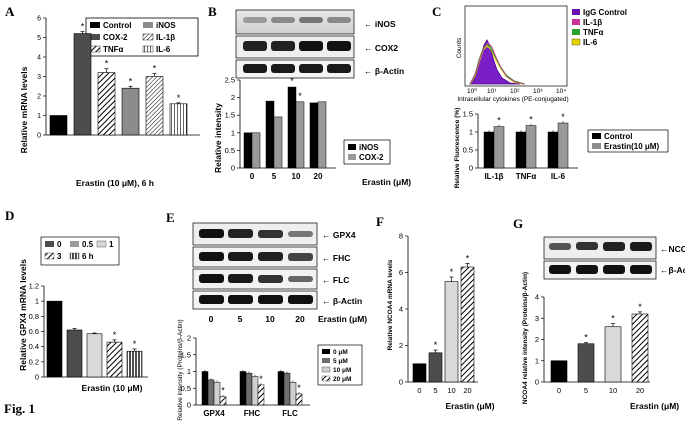 This screenshot has width=685, height=423. What do you see at coordinates (230, 150) in the screenshot?
I see `y-tick-label-b-1: 0.5` at bounding box center [230, 150].